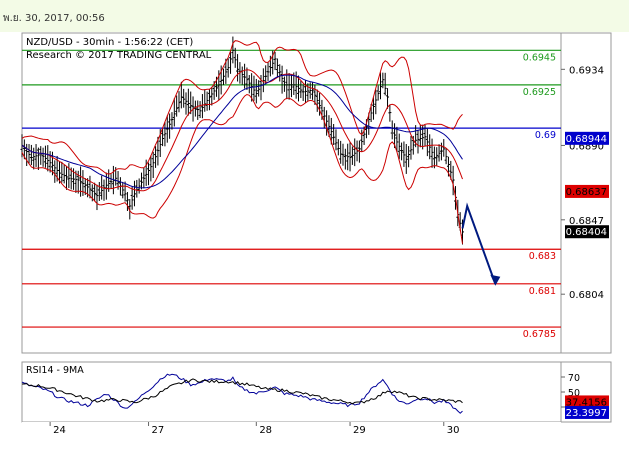 This screenshot has width=629, height=453. What do you see at coordinates (55, 370) in the screenshot?
I see `rsi-title: RSI14 - 9MA` at bounding box center [55, 370].